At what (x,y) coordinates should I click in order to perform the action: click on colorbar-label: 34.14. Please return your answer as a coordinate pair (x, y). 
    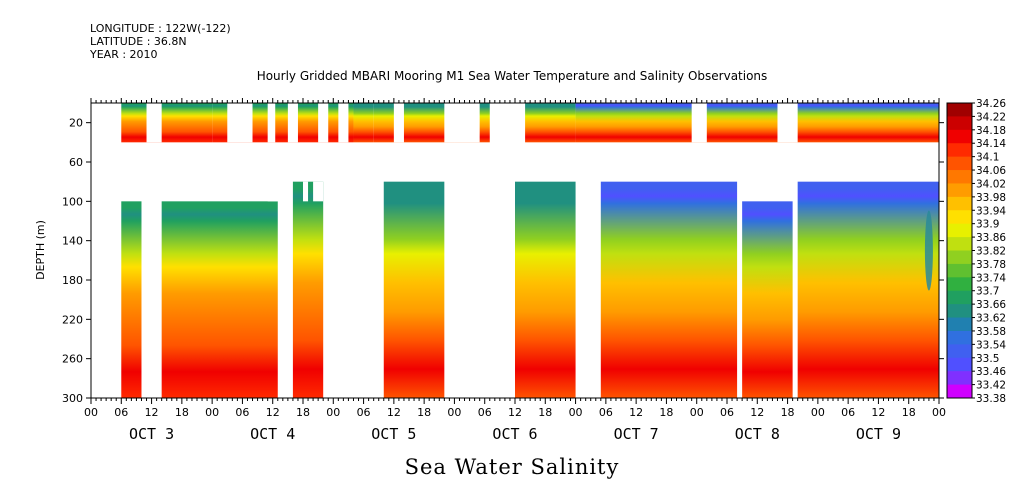
    Looking at the image, I should click on (991, 144).